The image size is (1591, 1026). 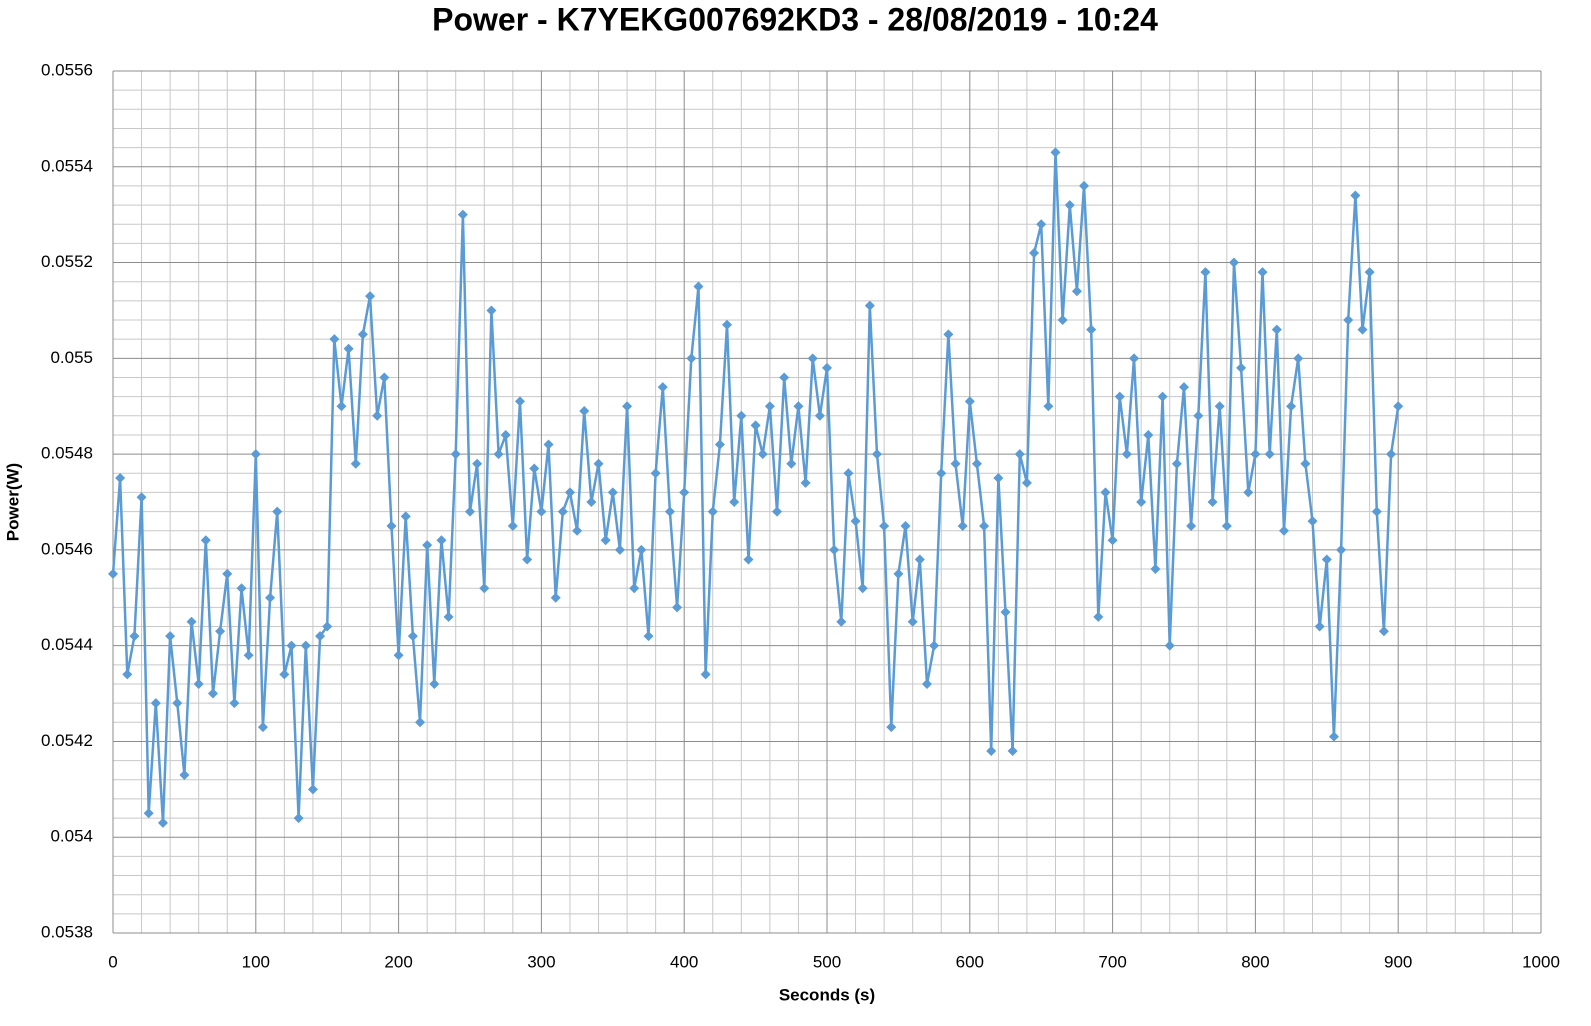 I want to click on y-tick-label: 0.0542, so click(x=67, y=740).